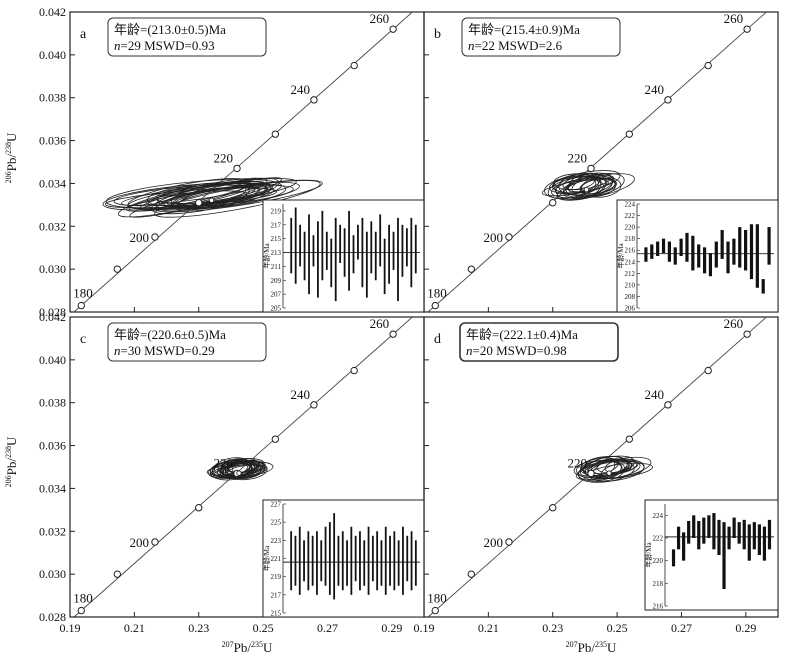 This screenshot has height=663, width=791. I want to click on inset-tick-label: 221, so click(276, 559).